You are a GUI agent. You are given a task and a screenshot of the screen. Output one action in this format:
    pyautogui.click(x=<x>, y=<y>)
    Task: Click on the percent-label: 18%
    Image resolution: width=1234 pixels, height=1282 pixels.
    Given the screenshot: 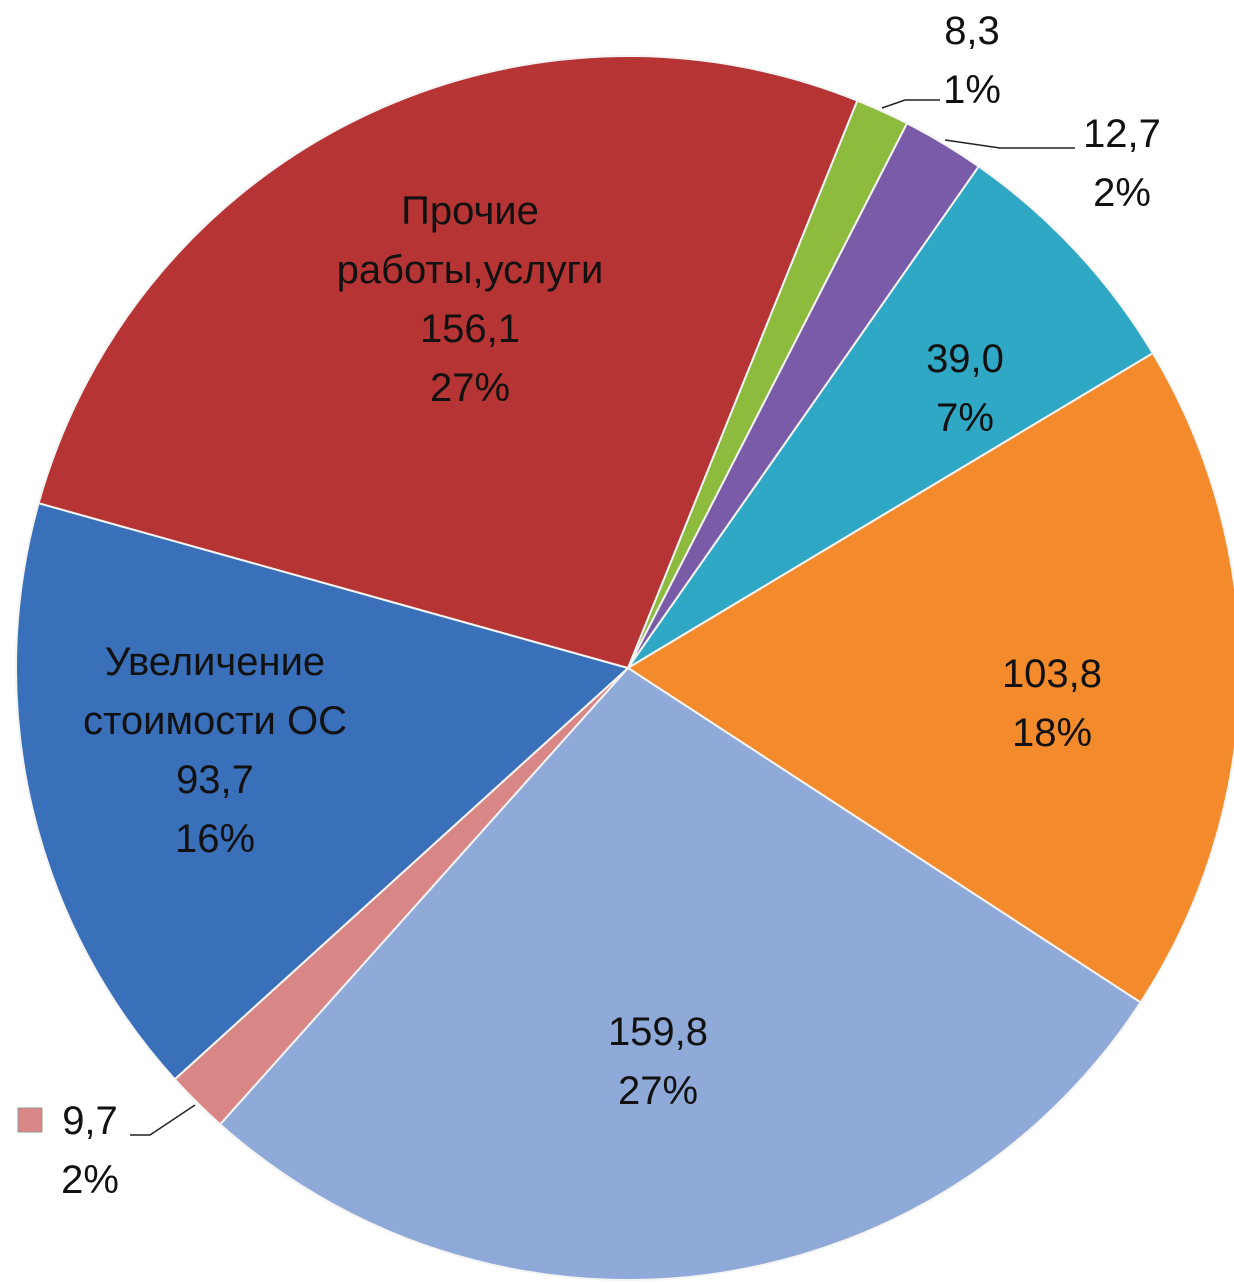 What is the action you would take?
    pyautogui.click(x=1052, y=733)
    